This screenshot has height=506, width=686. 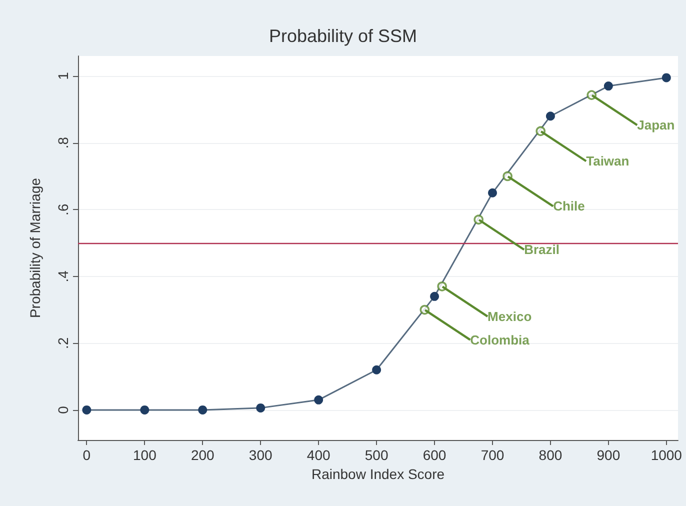 What do you see at coordinates (378, 474) in the screenshot?
I see `x-axis-title: Rainbow Index Score` at bounding box center [378, 474].